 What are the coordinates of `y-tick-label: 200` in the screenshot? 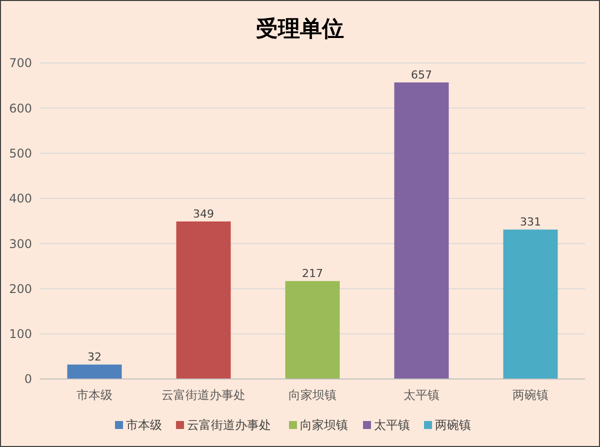 It's located at (20, 289).